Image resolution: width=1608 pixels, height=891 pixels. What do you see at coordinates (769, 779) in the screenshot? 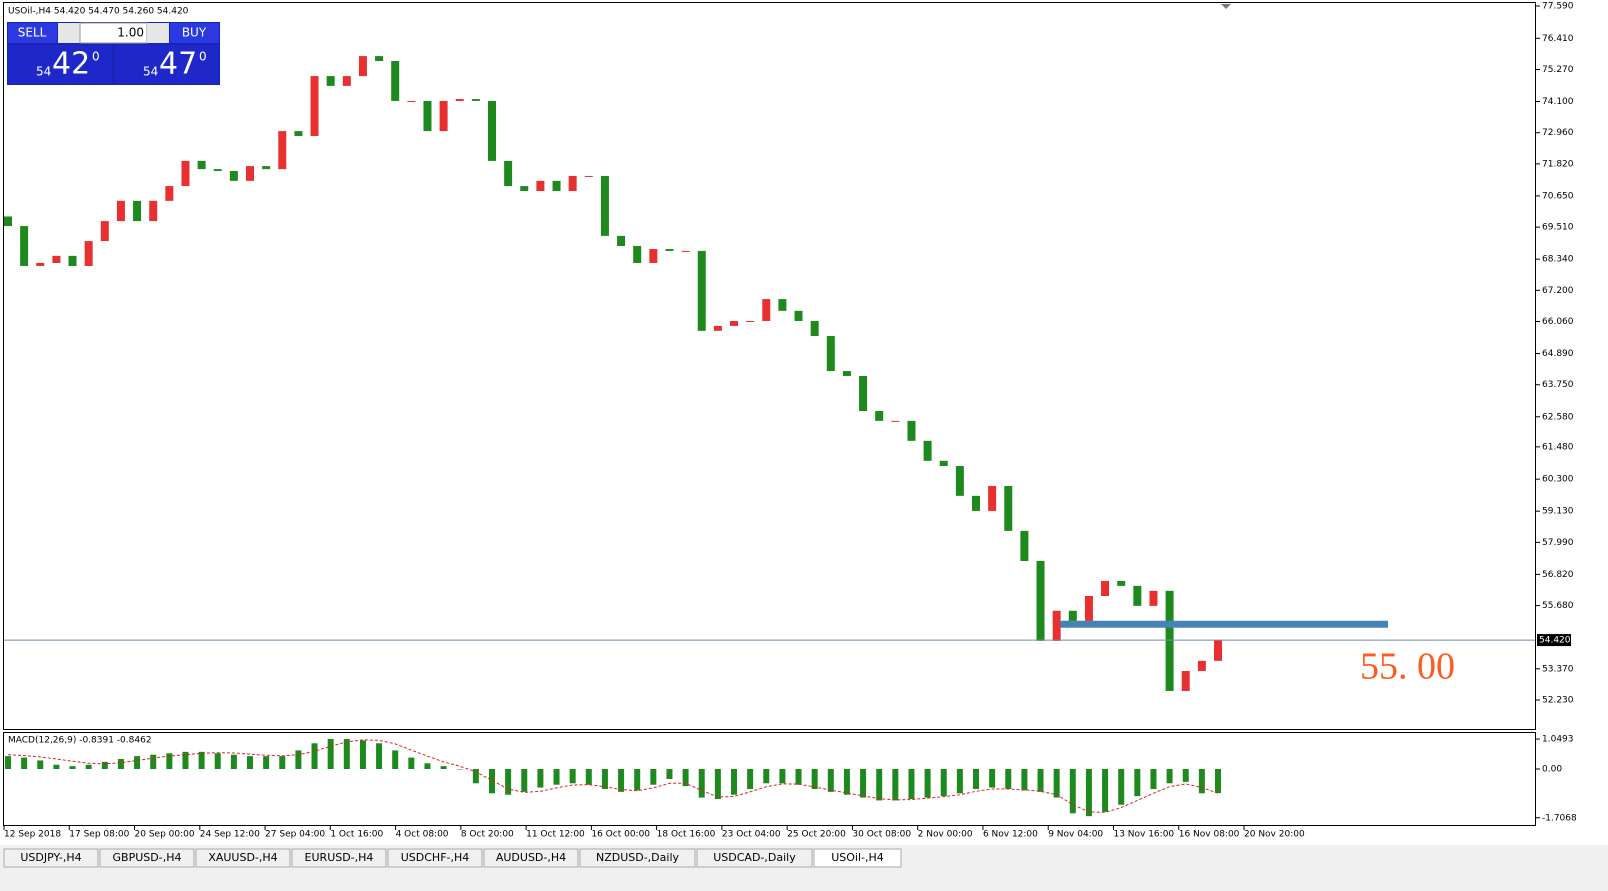
I see `macd-frame` at bounding box center [769, 779].